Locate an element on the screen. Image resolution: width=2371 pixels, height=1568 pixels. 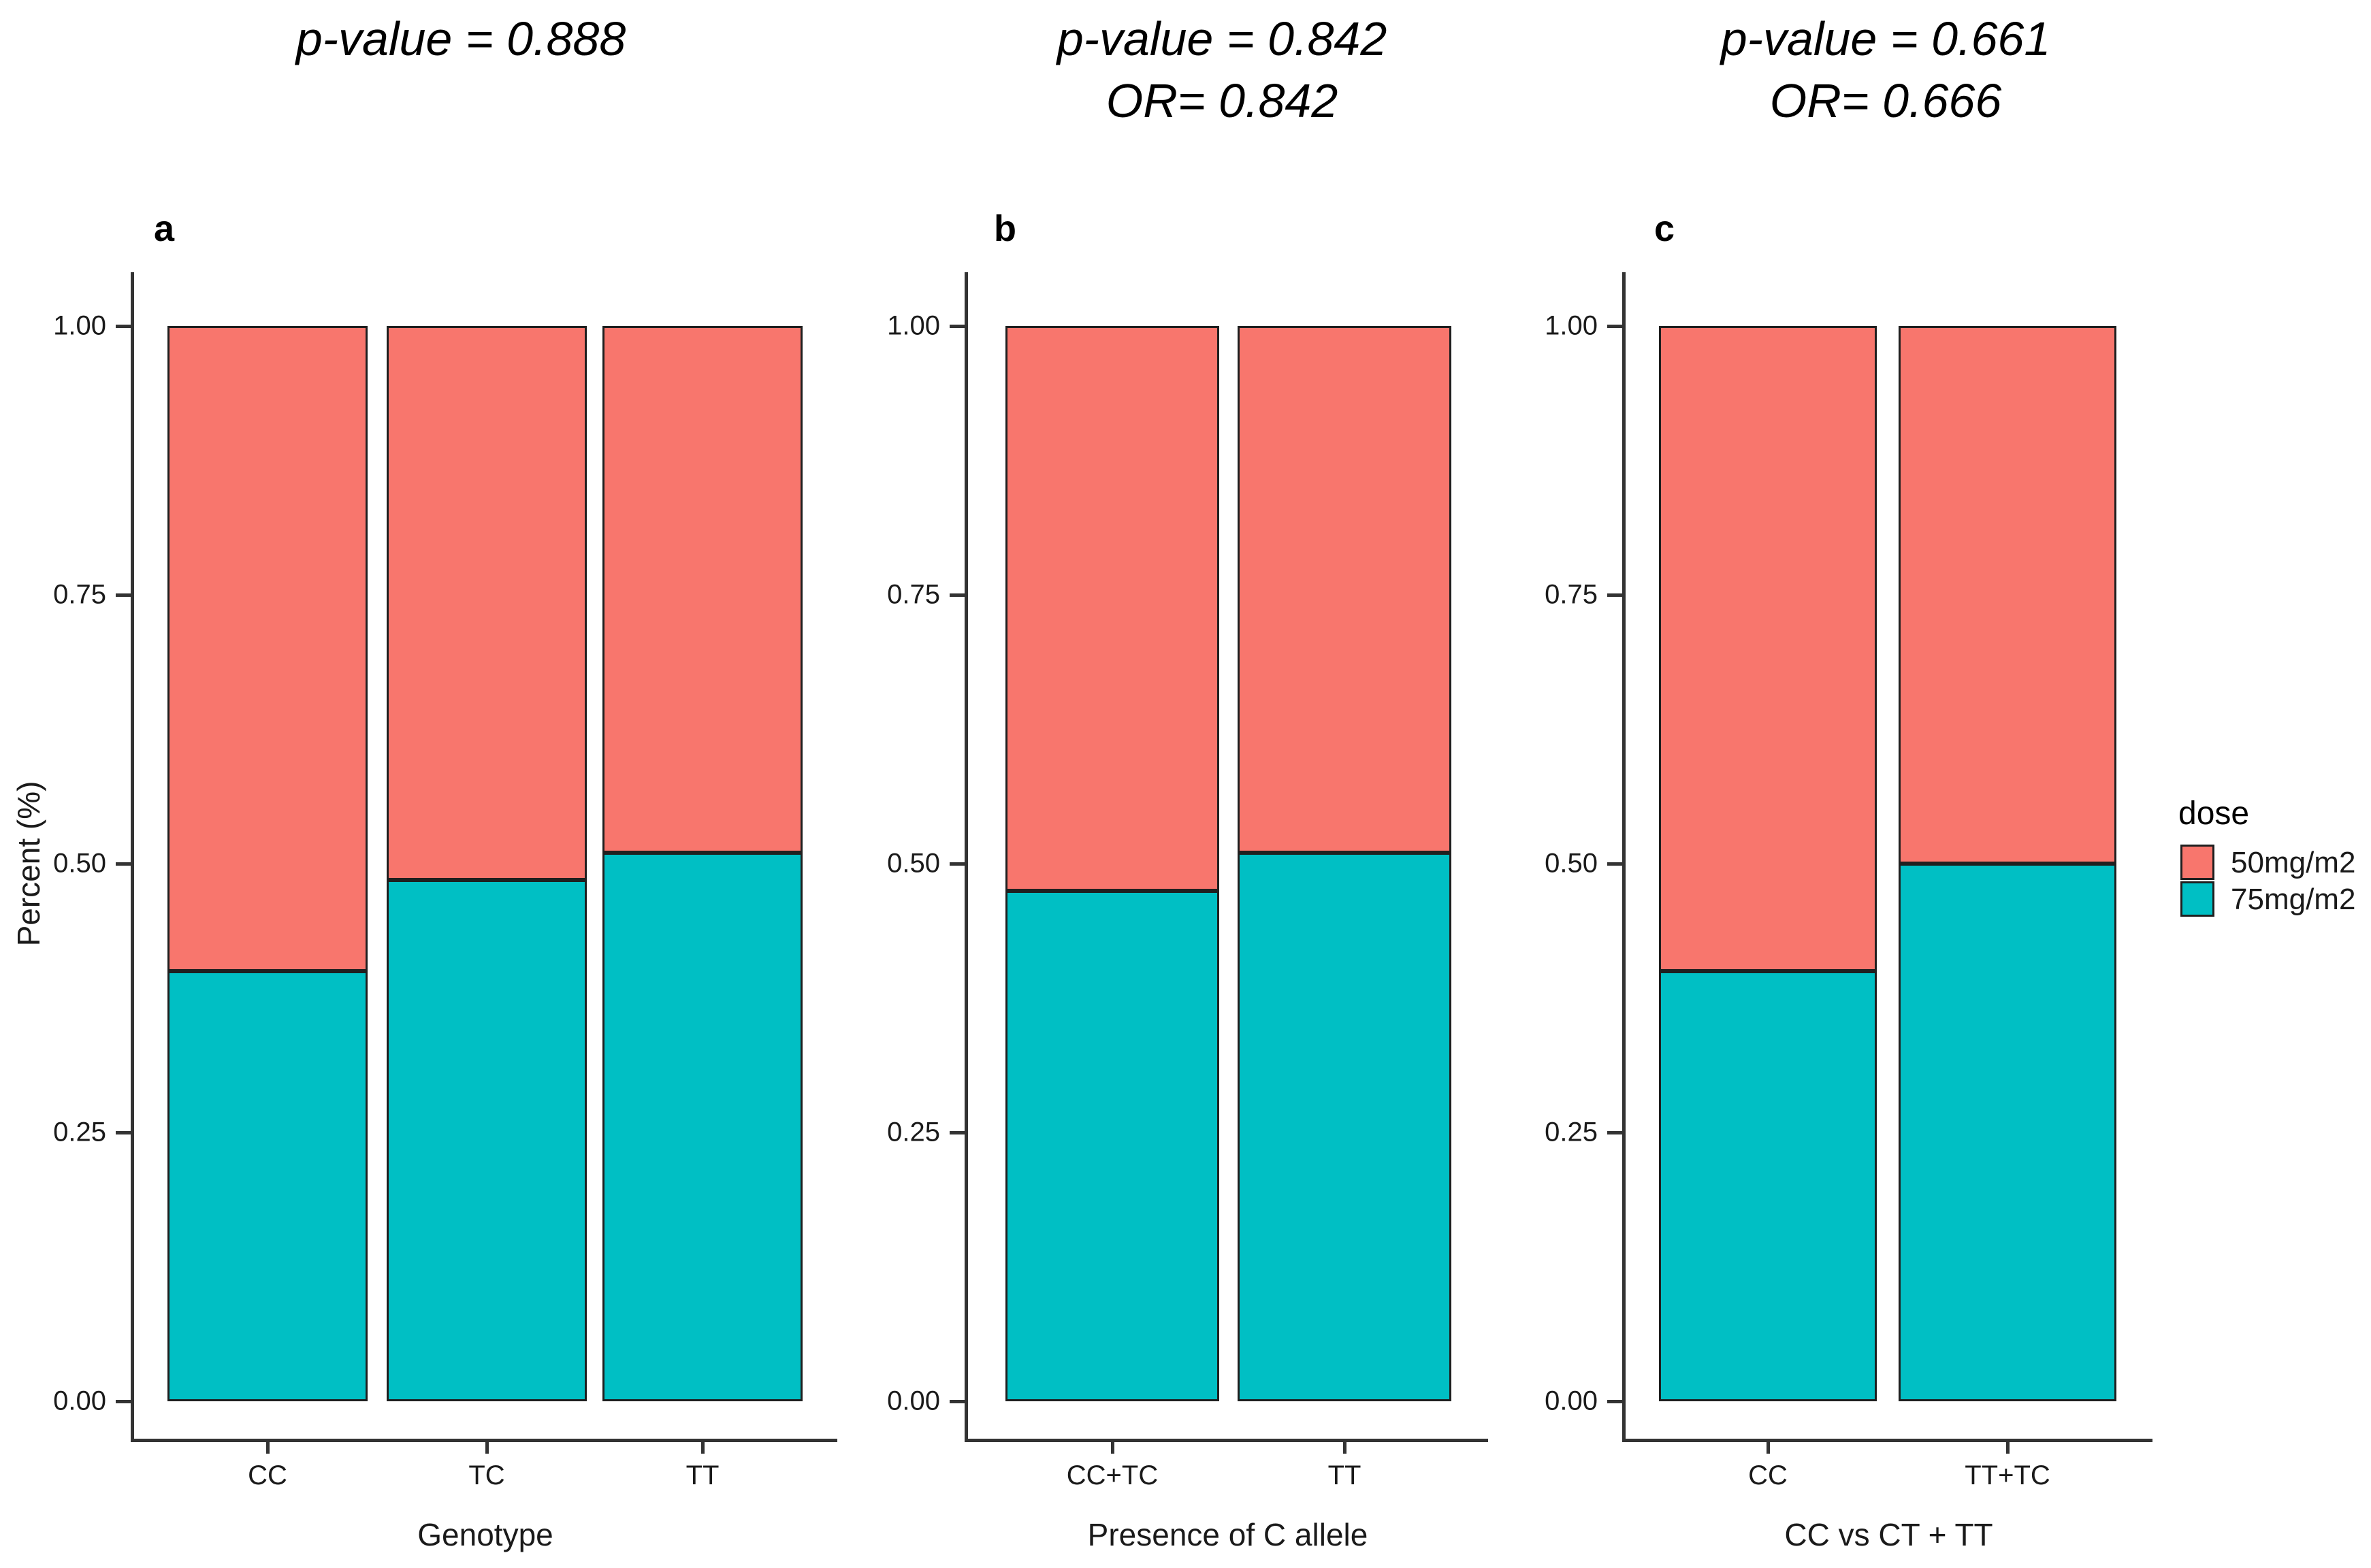
panel-a-title-line: p-value = 0.888 is located at coordinates (461, 39).